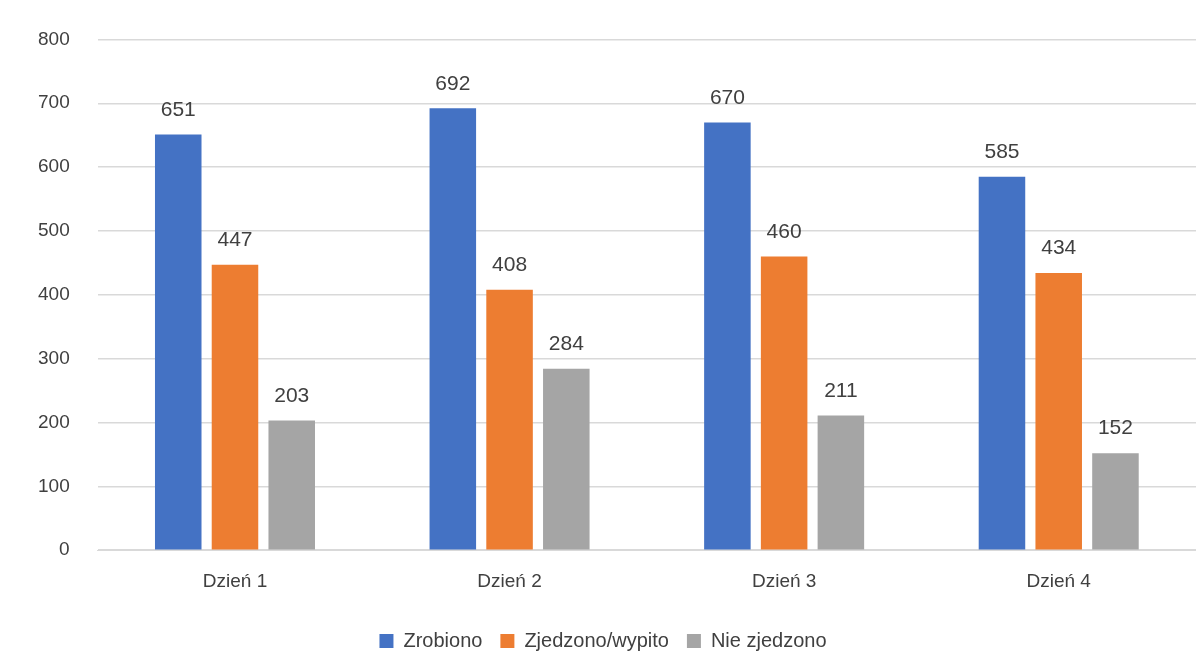 Image resolution: width=1196 pixels, height=665 pixels. I want to click on data-label: 651, so click(178, 108).